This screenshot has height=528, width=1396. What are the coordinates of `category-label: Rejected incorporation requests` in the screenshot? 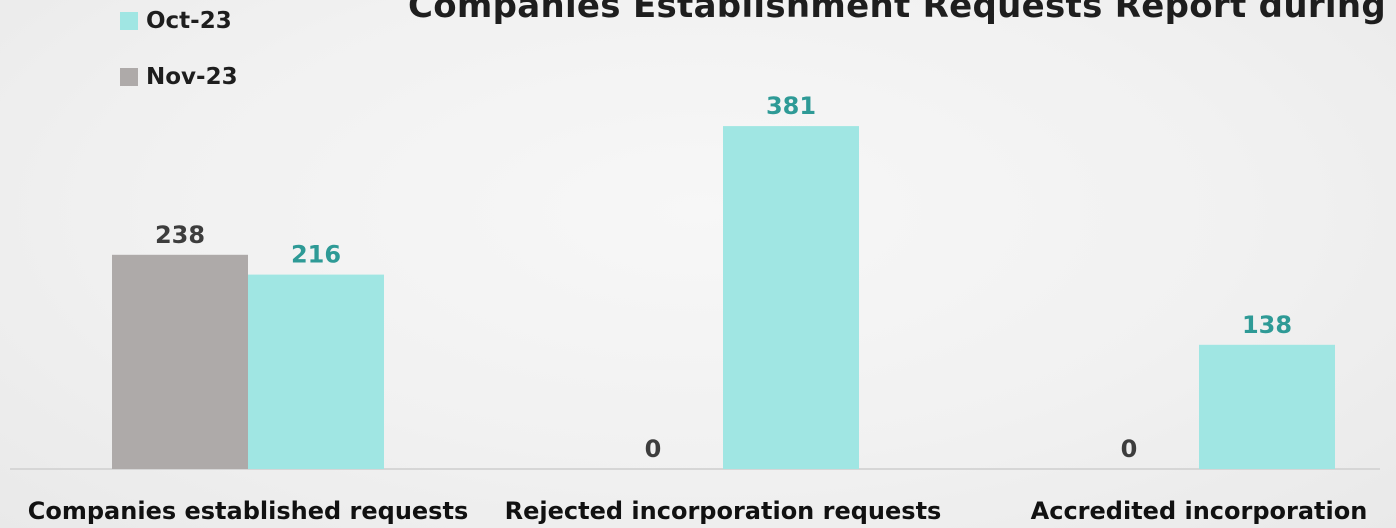 It's located at (723, 511).